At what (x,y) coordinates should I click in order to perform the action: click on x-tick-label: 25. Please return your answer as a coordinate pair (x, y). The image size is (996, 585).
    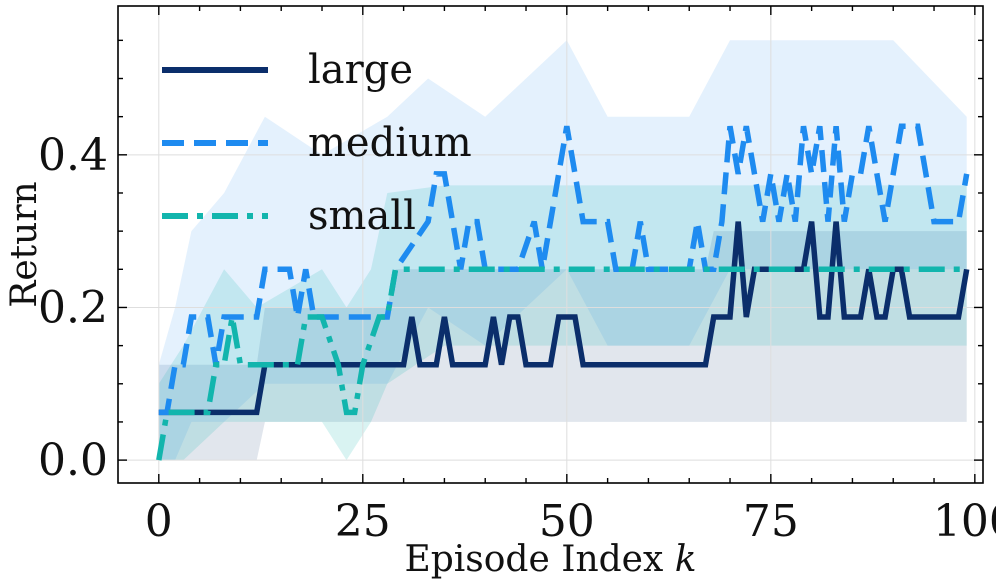
    Looking at the image, I should click on (363, 521).